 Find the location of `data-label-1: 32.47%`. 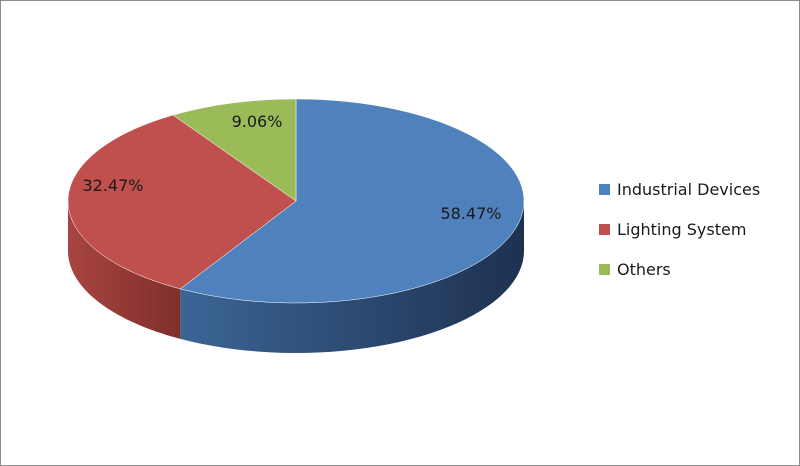

data-label-1: 32.47% is located at coordinates (112, 185).